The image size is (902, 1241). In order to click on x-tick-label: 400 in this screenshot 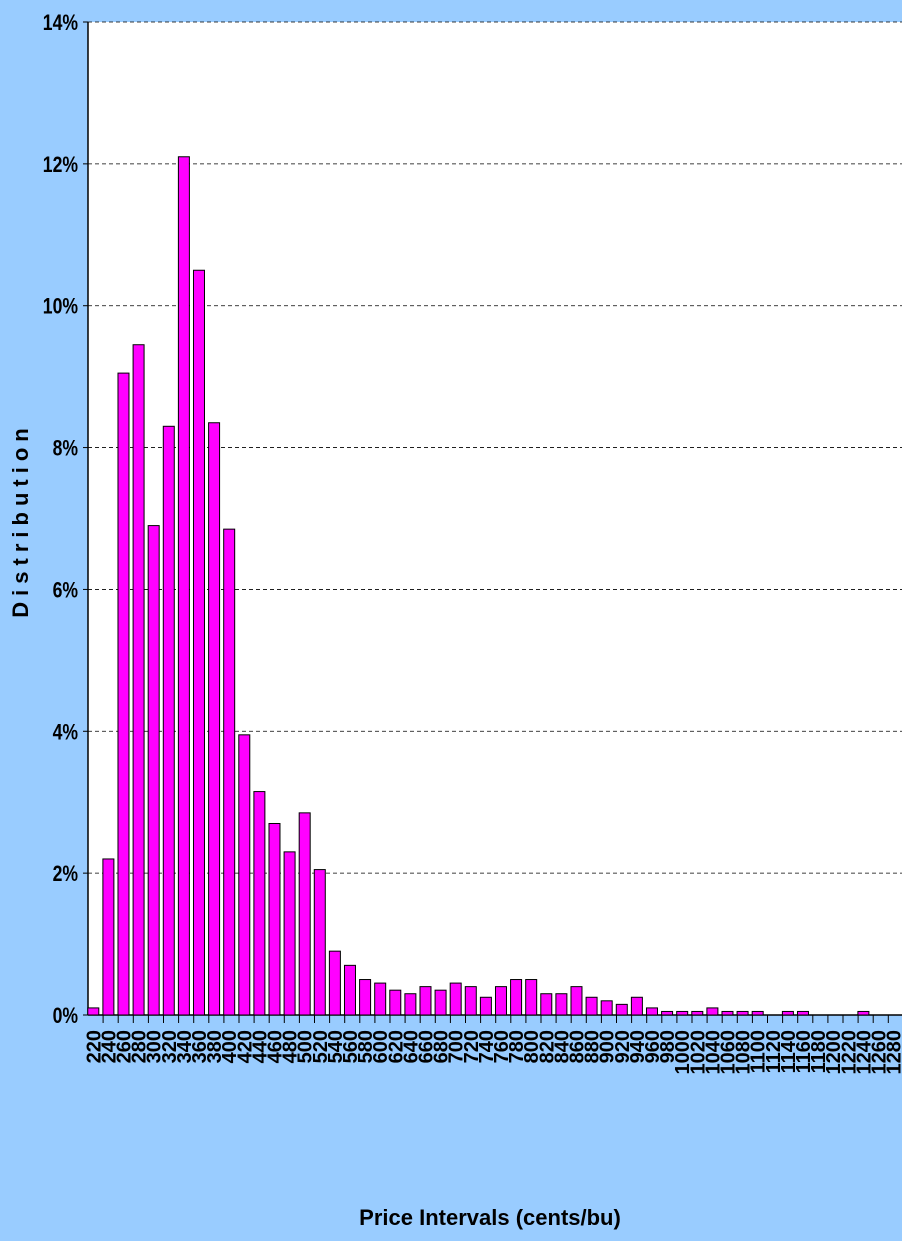, I will do `click(230, 1046)`.